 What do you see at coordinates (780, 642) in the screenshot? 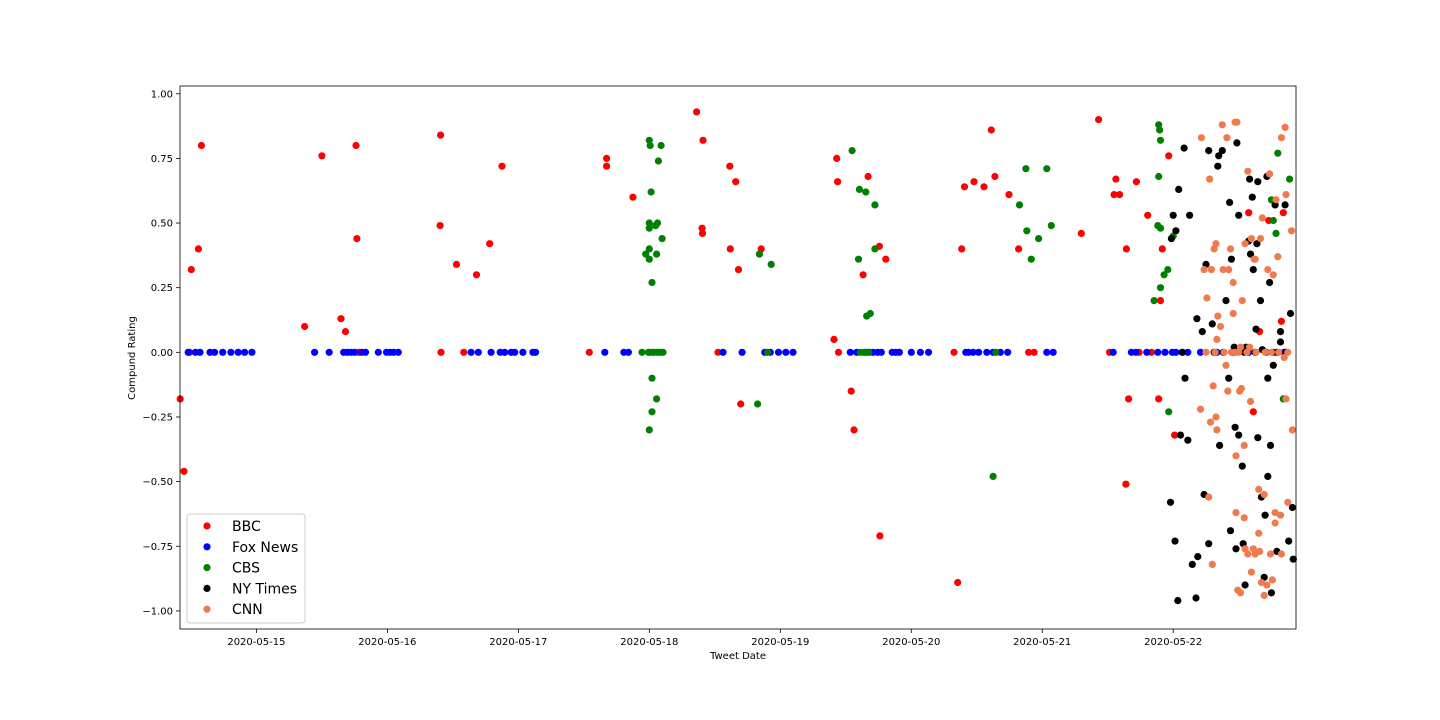
I see `x-tick-label: 2020-05-19` at bounding box center [780, 642].